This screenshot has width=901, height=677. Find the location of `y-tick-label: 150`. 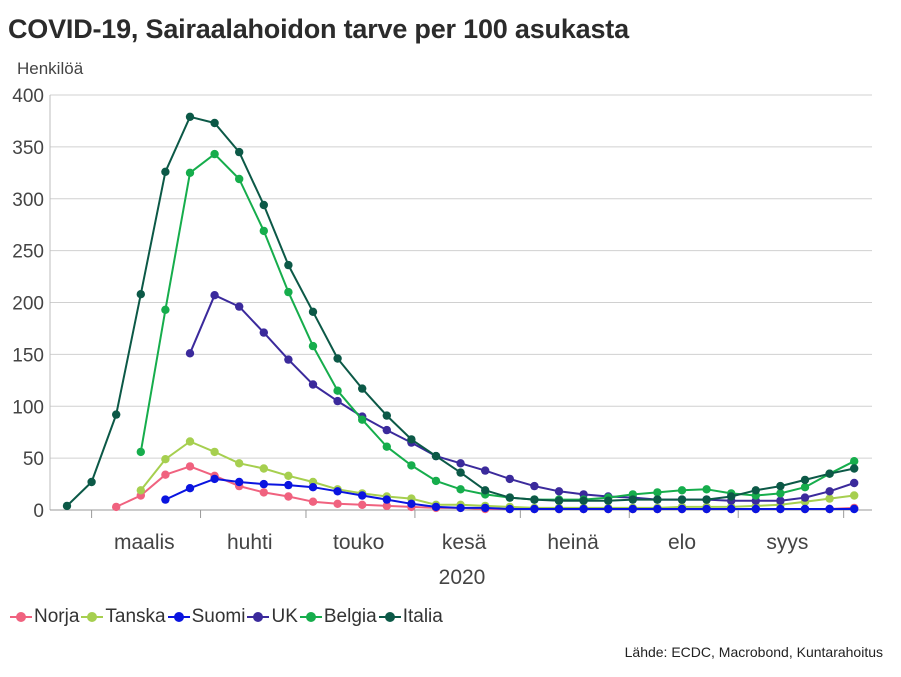

y-tick-label: 150 is located at coordinates (28, 355).